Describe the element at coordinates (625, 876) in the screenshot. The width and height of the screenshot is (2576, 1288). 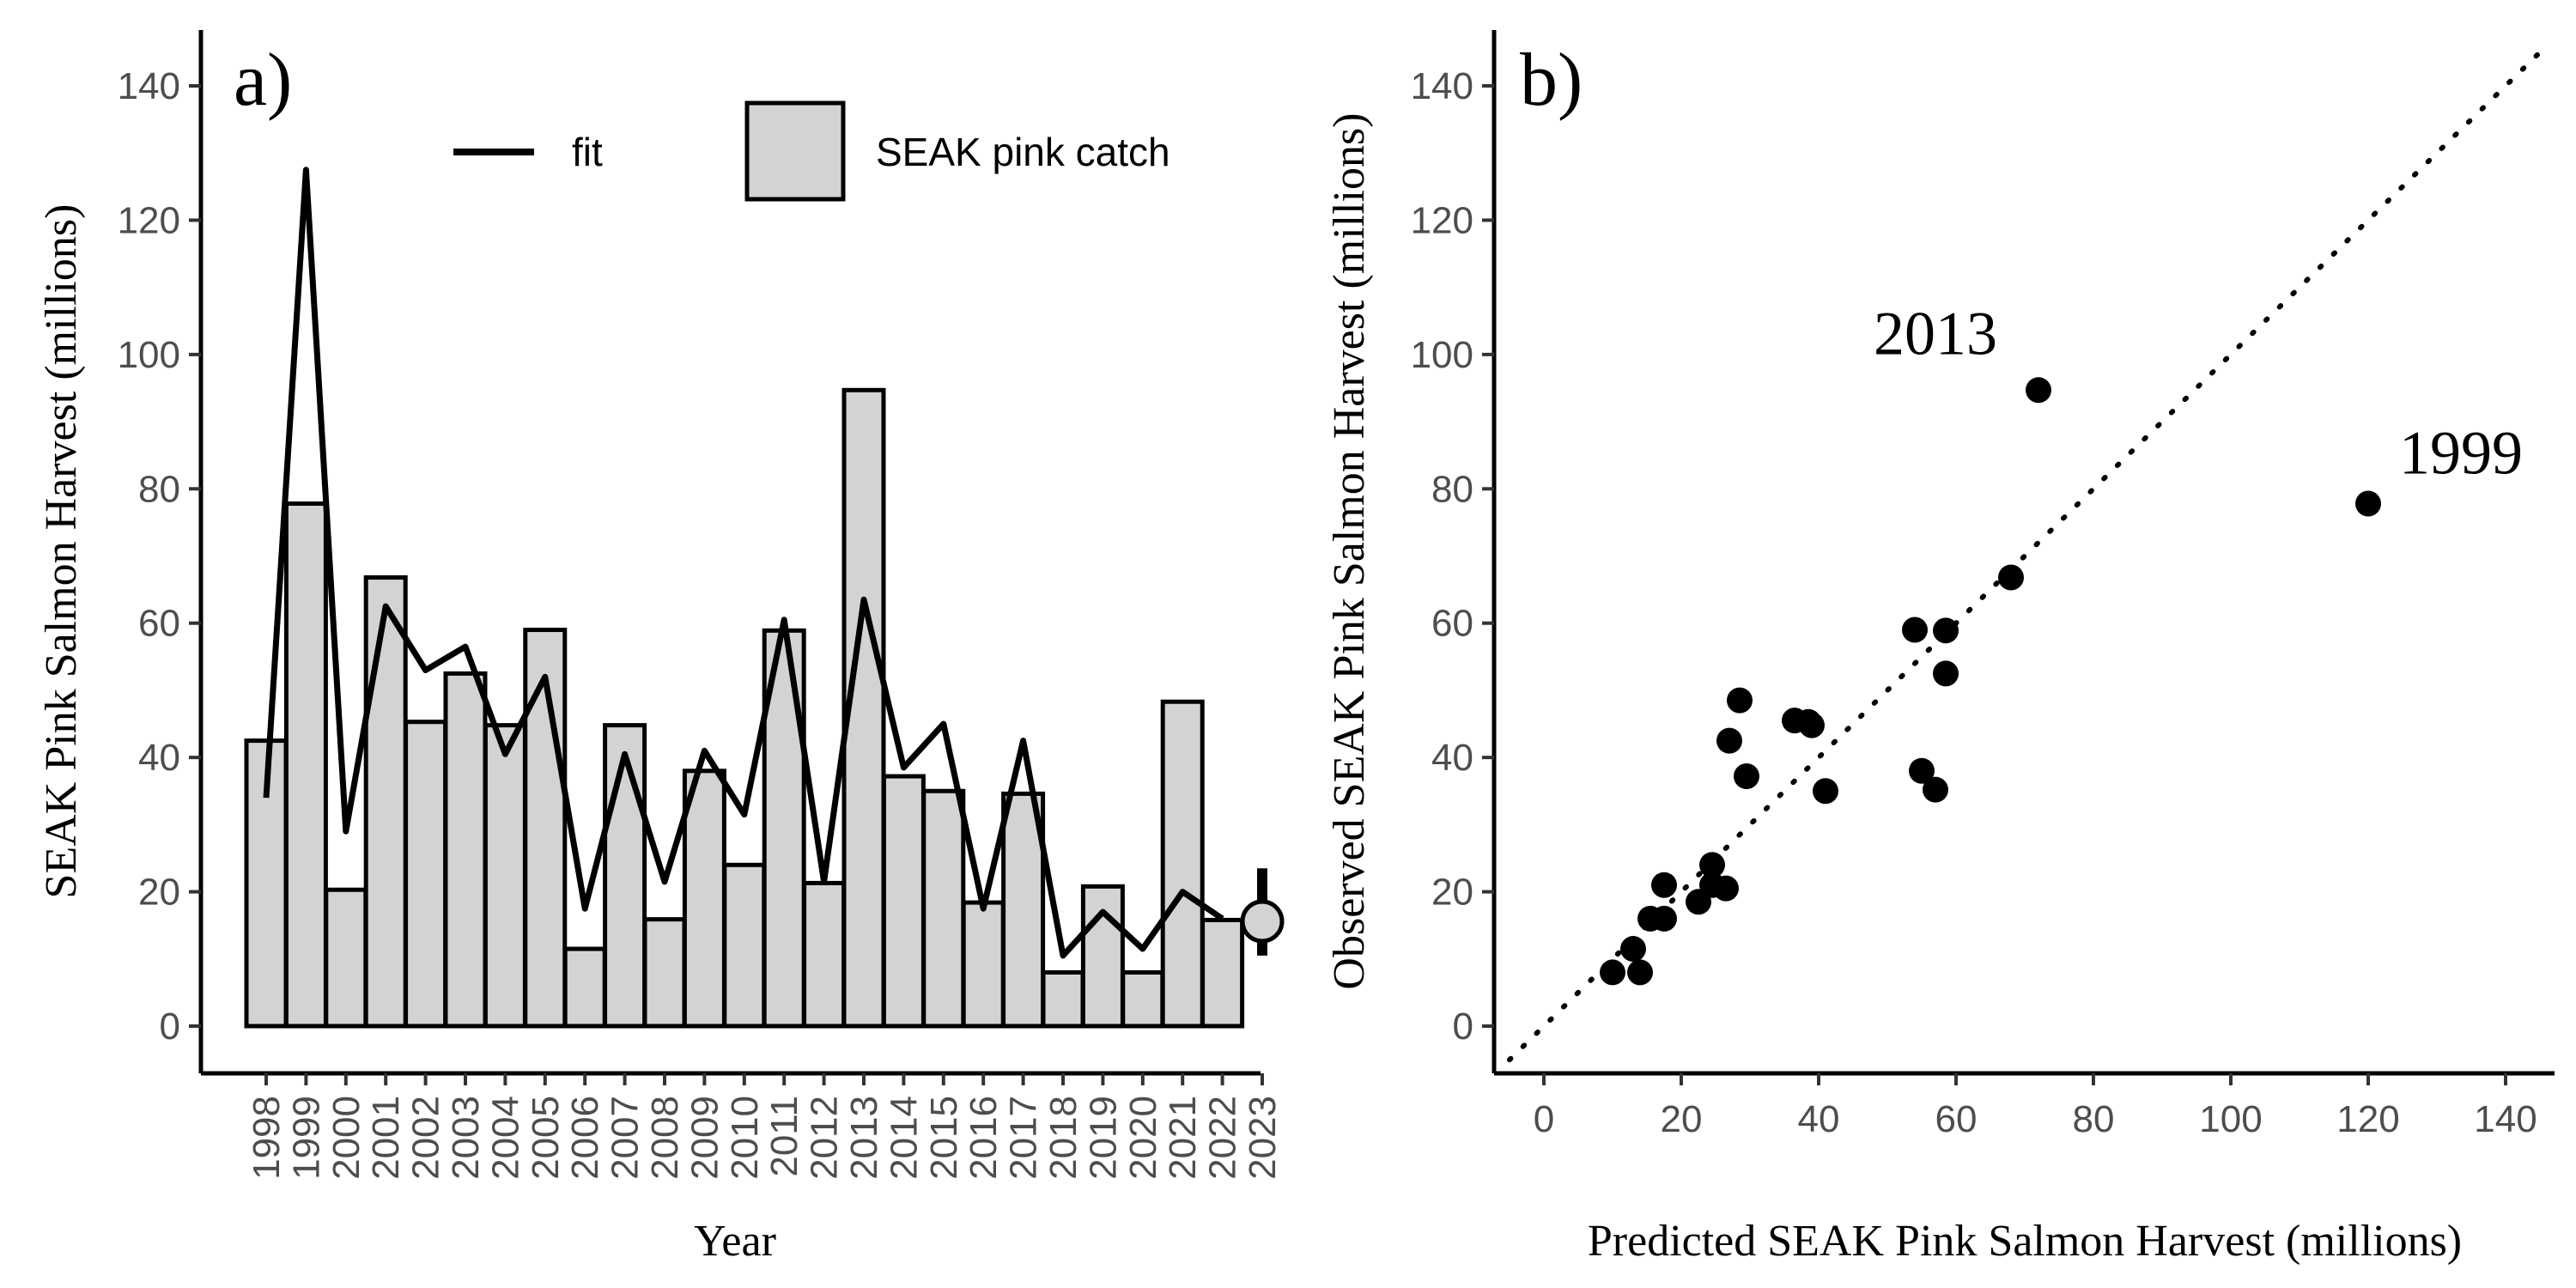
I see `bar-2007` at that location.